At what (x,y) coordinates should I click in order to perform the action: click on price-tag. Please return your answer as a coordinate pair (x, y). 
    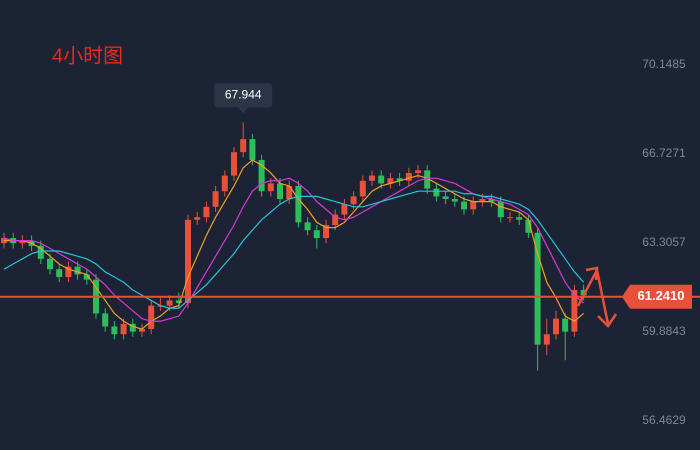
    Looking at the image, I should click on (657, 296).